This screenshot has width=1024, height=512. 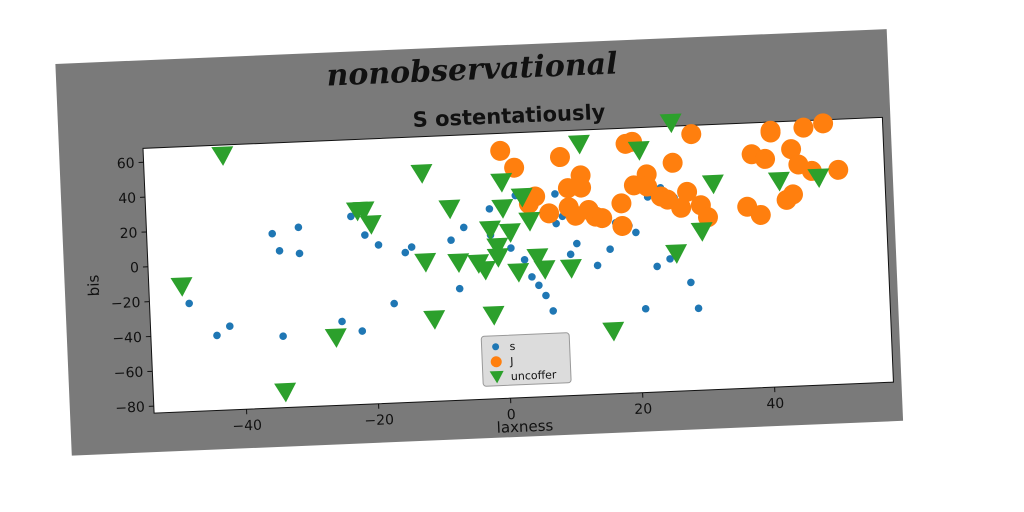 What do you see at coordinates (534, 375) in the screenshot?
I see `legend-label-uncoffer: uncoffer` at bounding box center [534, 375].